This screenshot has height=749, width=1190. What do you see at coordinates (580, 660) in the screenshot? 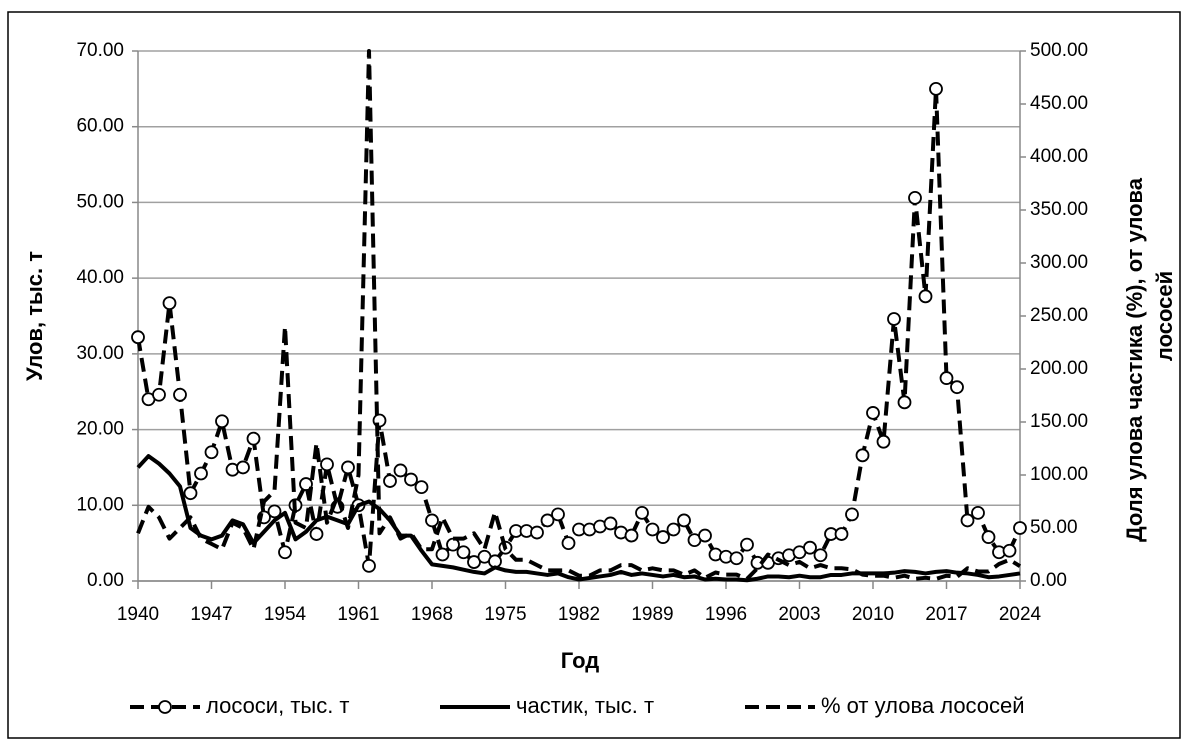
I see `x-axis-title: Год` at bounding box center [580, 660].